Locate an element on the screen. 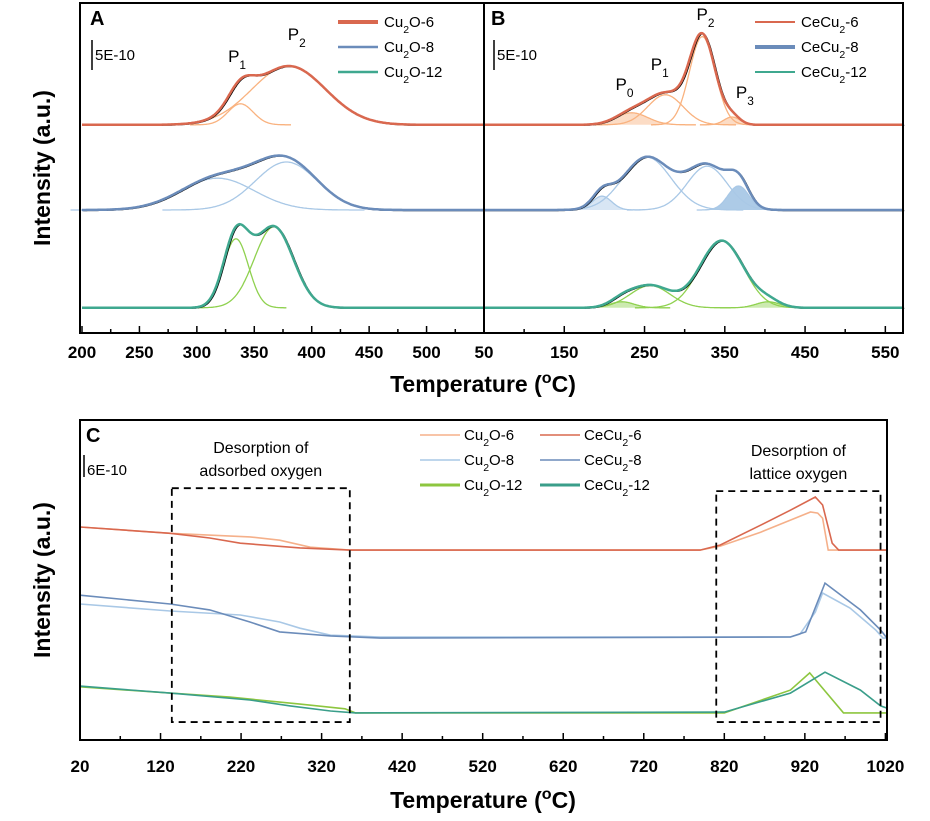 The image size is (930, 821). experimental-curve is located at coordinates (284, 183).